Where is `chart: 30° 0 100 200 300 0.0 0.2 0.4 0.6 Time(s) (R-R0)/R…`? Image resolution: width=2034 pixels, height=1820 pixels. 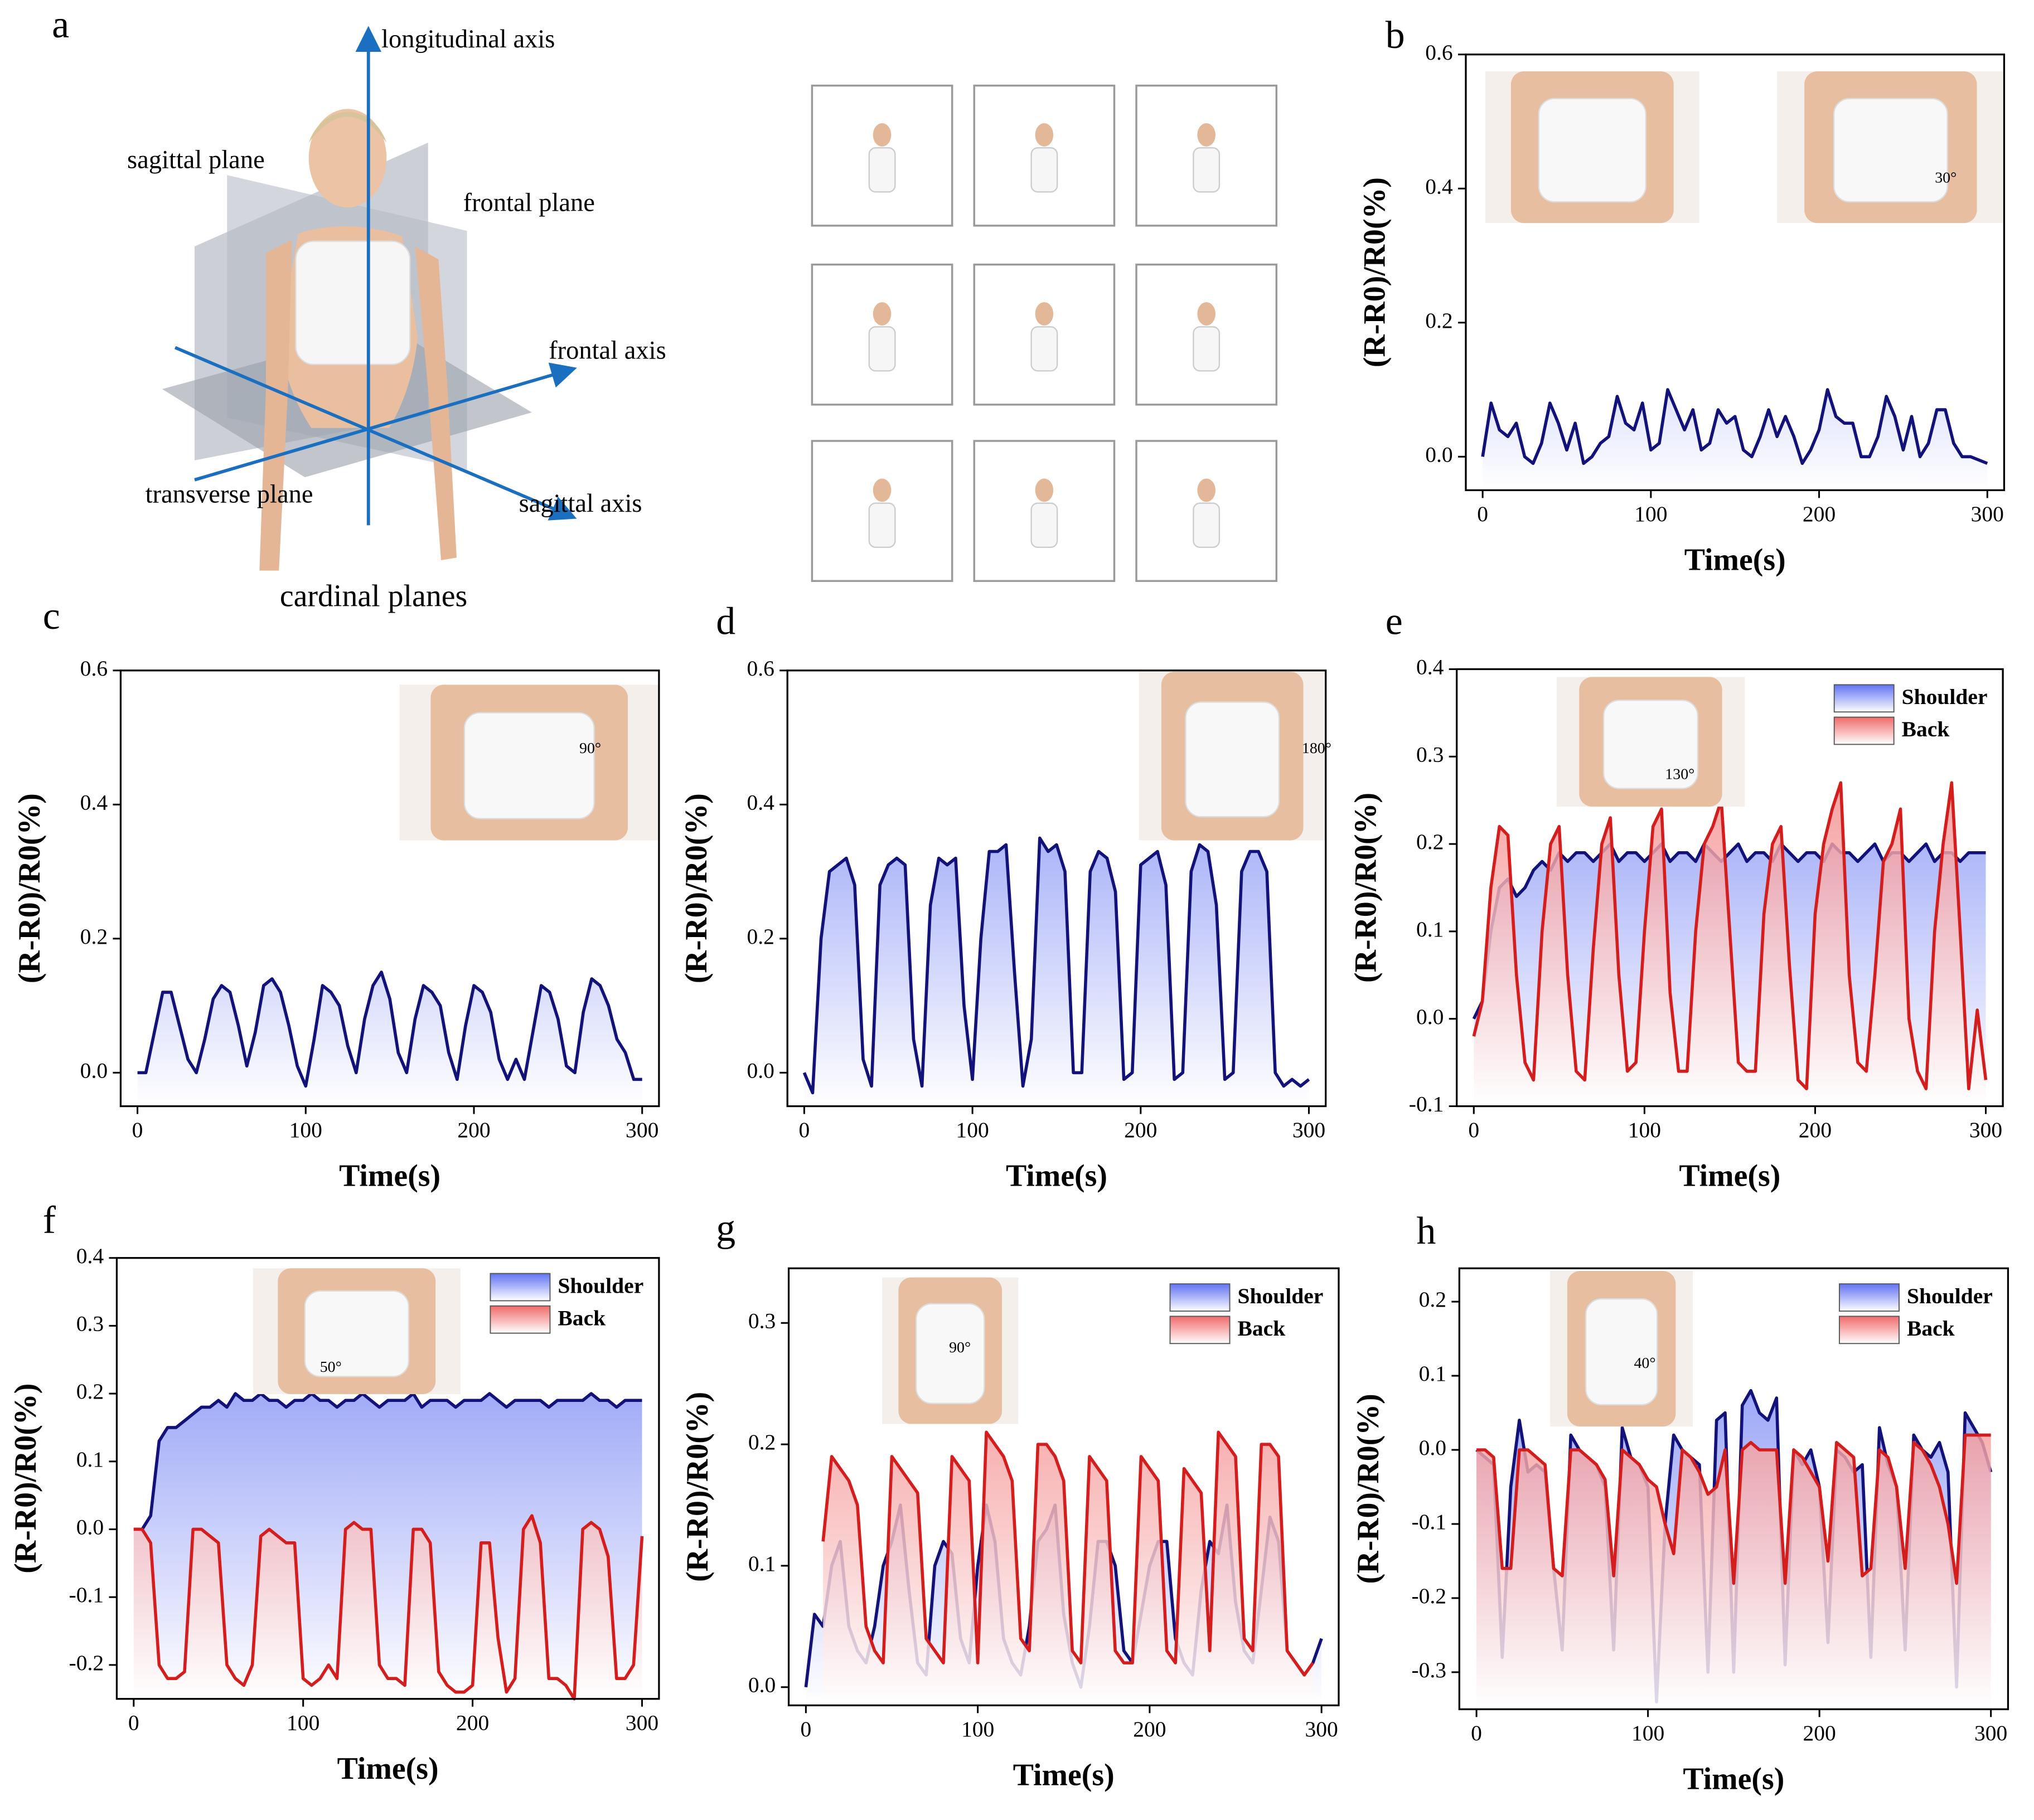 chart: 30° 0 100 200 300 0.0 0.2 0.4 0.6 Time(s) (R-R0)/R… is located at coordinates (1682, 296).